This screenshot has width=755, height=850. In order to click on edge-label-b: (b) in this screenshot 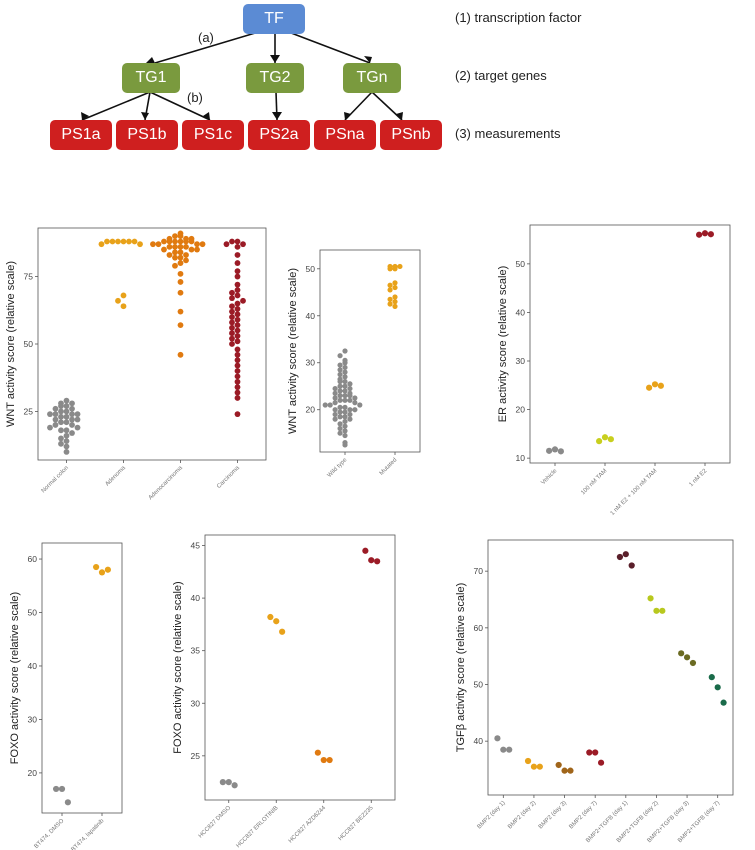, I will do `click(195, 97)`.